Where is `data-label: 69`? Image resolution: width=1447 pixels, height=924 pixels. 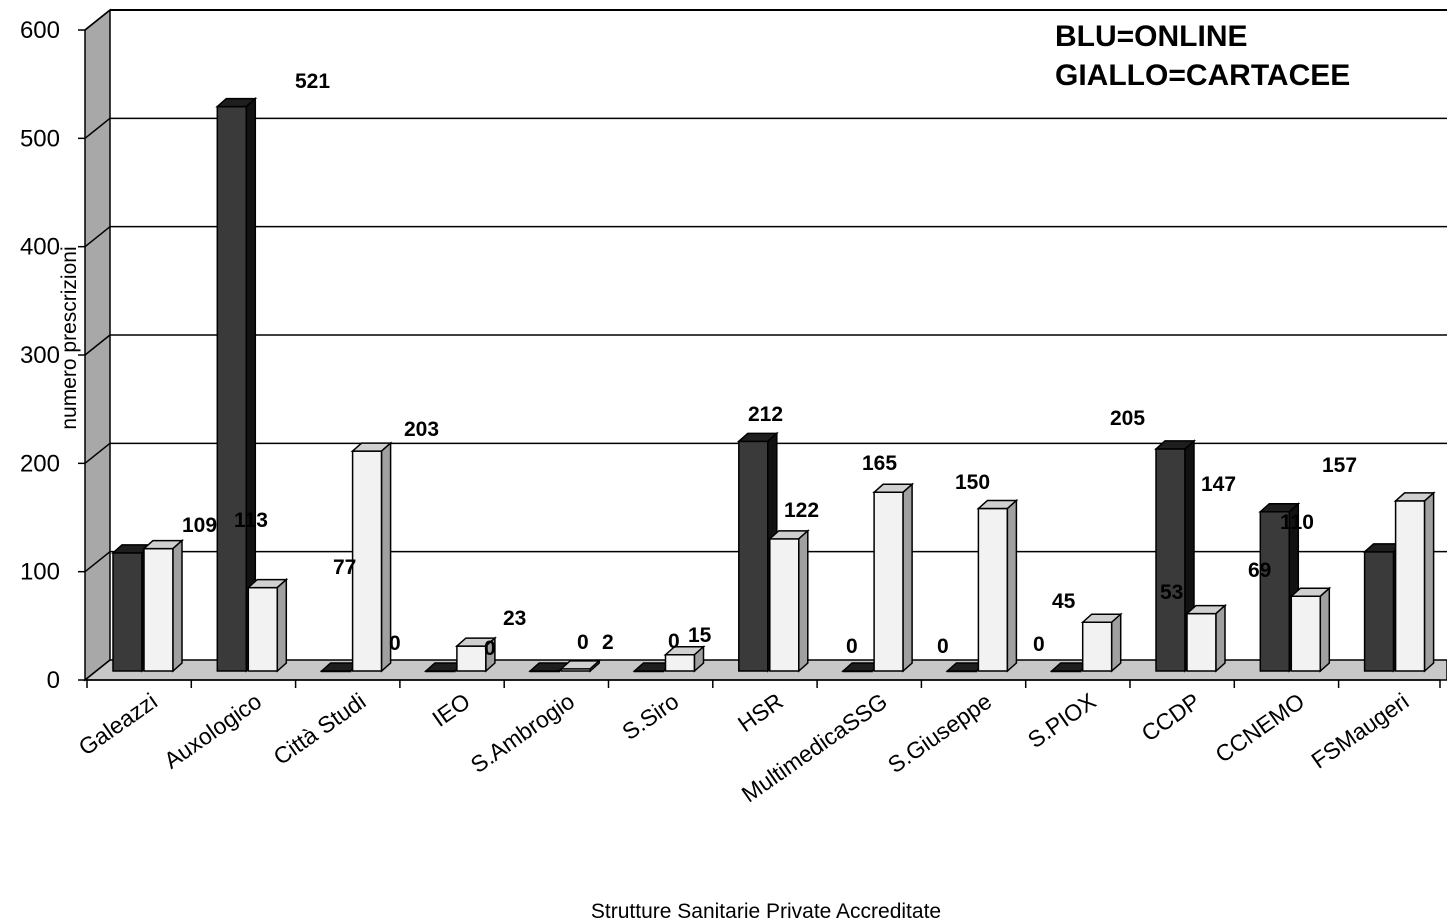 data-label: 69 is located at coordinates (1259, 570).